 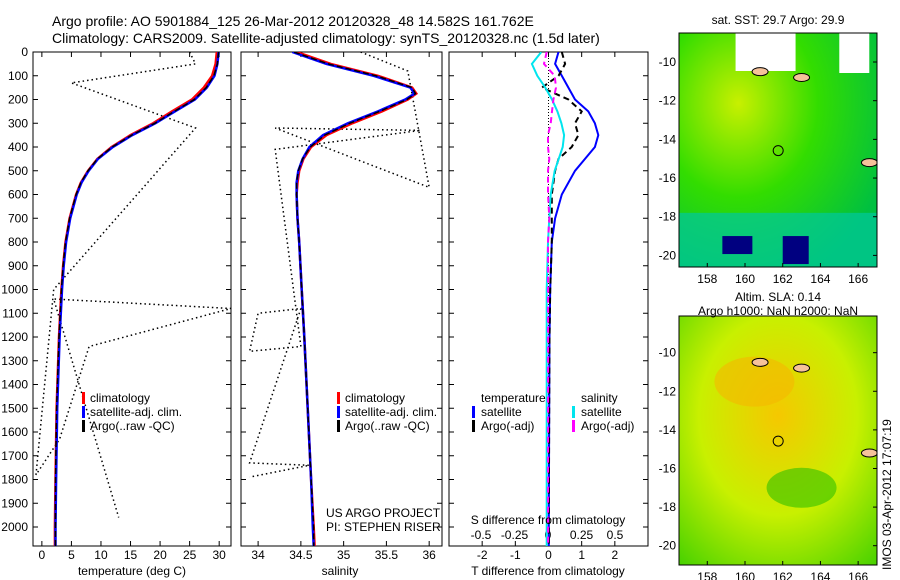 What do you see at coordinates (515, 555) in the screenshot?
I see `x-tick-label: -1` at bounding box center [515, 555].